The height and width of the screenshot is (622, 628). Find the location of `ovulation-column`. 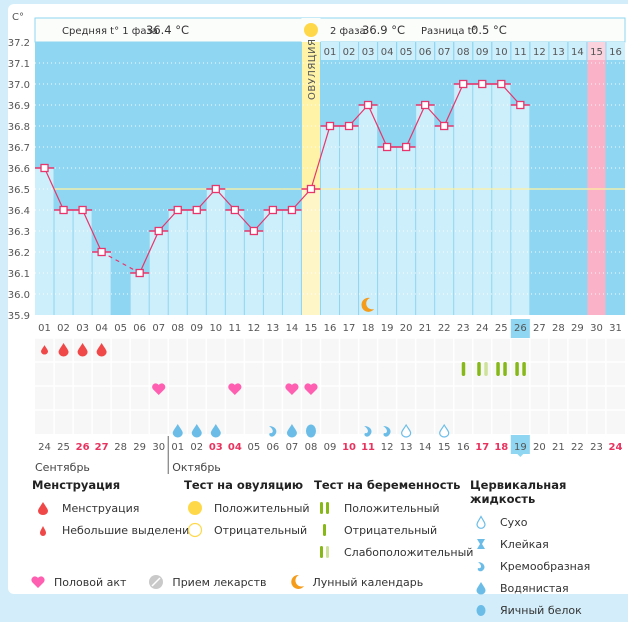

ovulation-column is located at coordinates (311, 115).